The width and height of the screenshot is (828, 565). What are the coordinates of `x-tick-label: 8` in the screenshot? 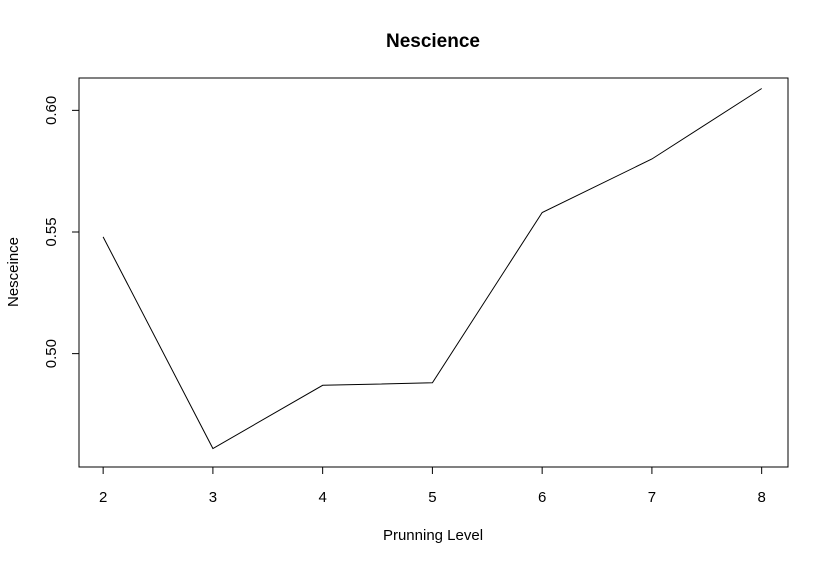 It's located at (761, 497).